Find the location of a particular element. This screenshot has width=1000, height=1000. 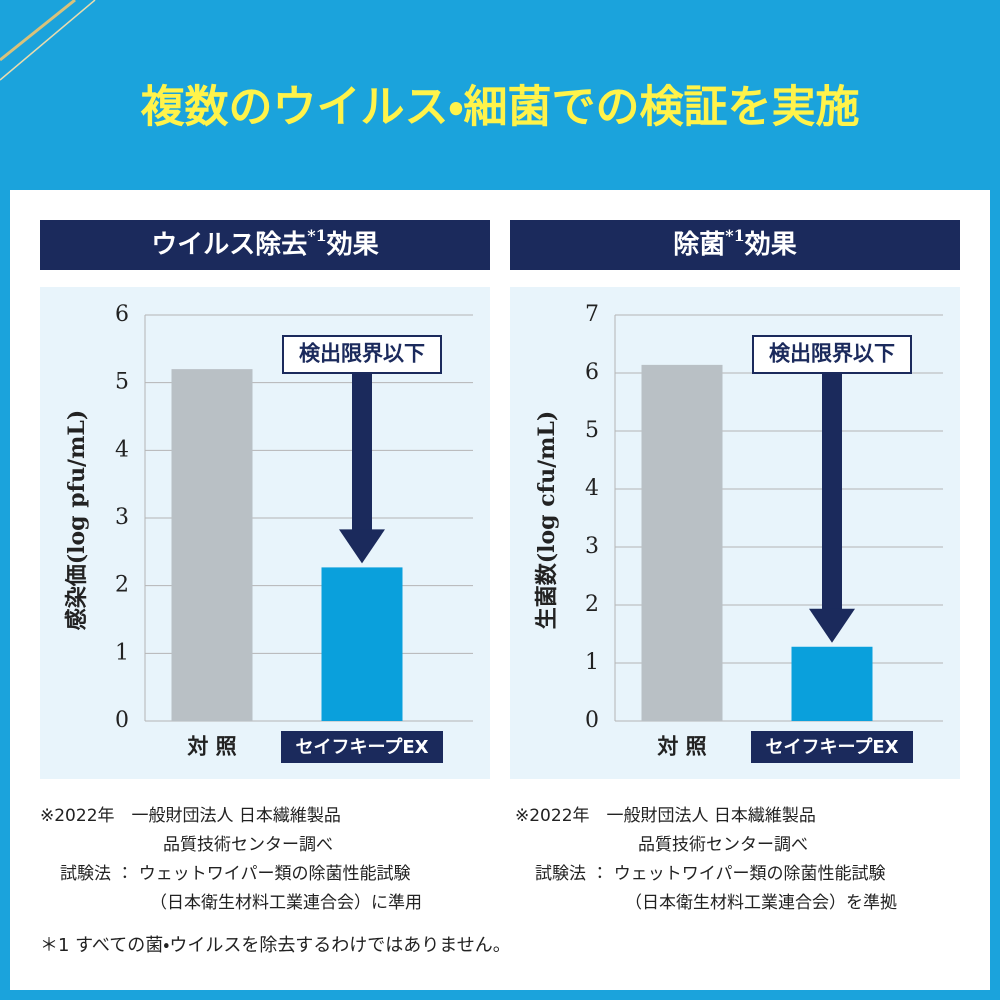

annotation-box is located at coordinates (362, 354).